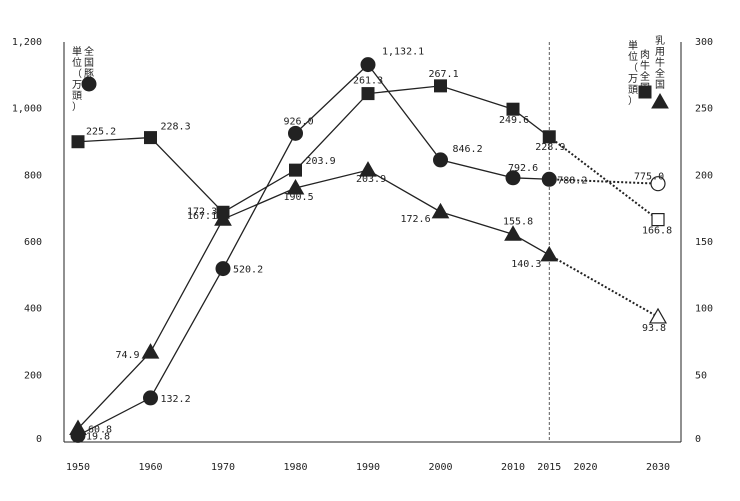  I want to click on beef-data-label: 172.3, so click(202, 211).